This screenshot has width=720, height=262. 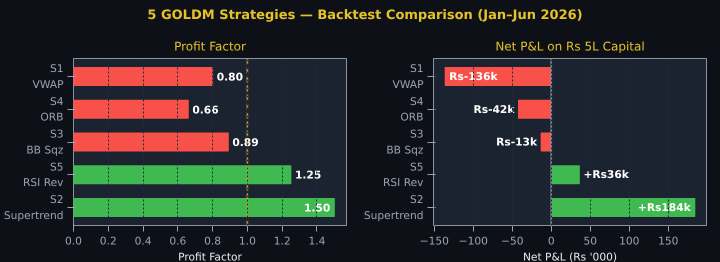 I want to click on x-tick-label: 50, so click(x=591, y=241).